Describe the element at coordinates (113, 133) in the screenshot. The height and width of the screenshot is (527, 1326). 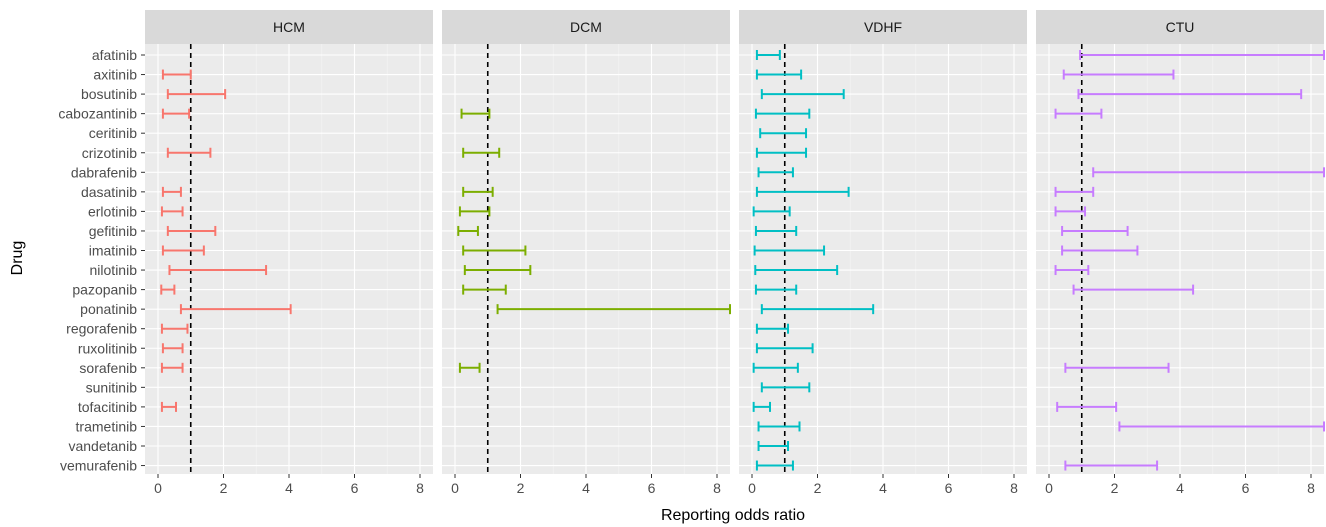
I see `y-tick-label: ceritinib` at that location.